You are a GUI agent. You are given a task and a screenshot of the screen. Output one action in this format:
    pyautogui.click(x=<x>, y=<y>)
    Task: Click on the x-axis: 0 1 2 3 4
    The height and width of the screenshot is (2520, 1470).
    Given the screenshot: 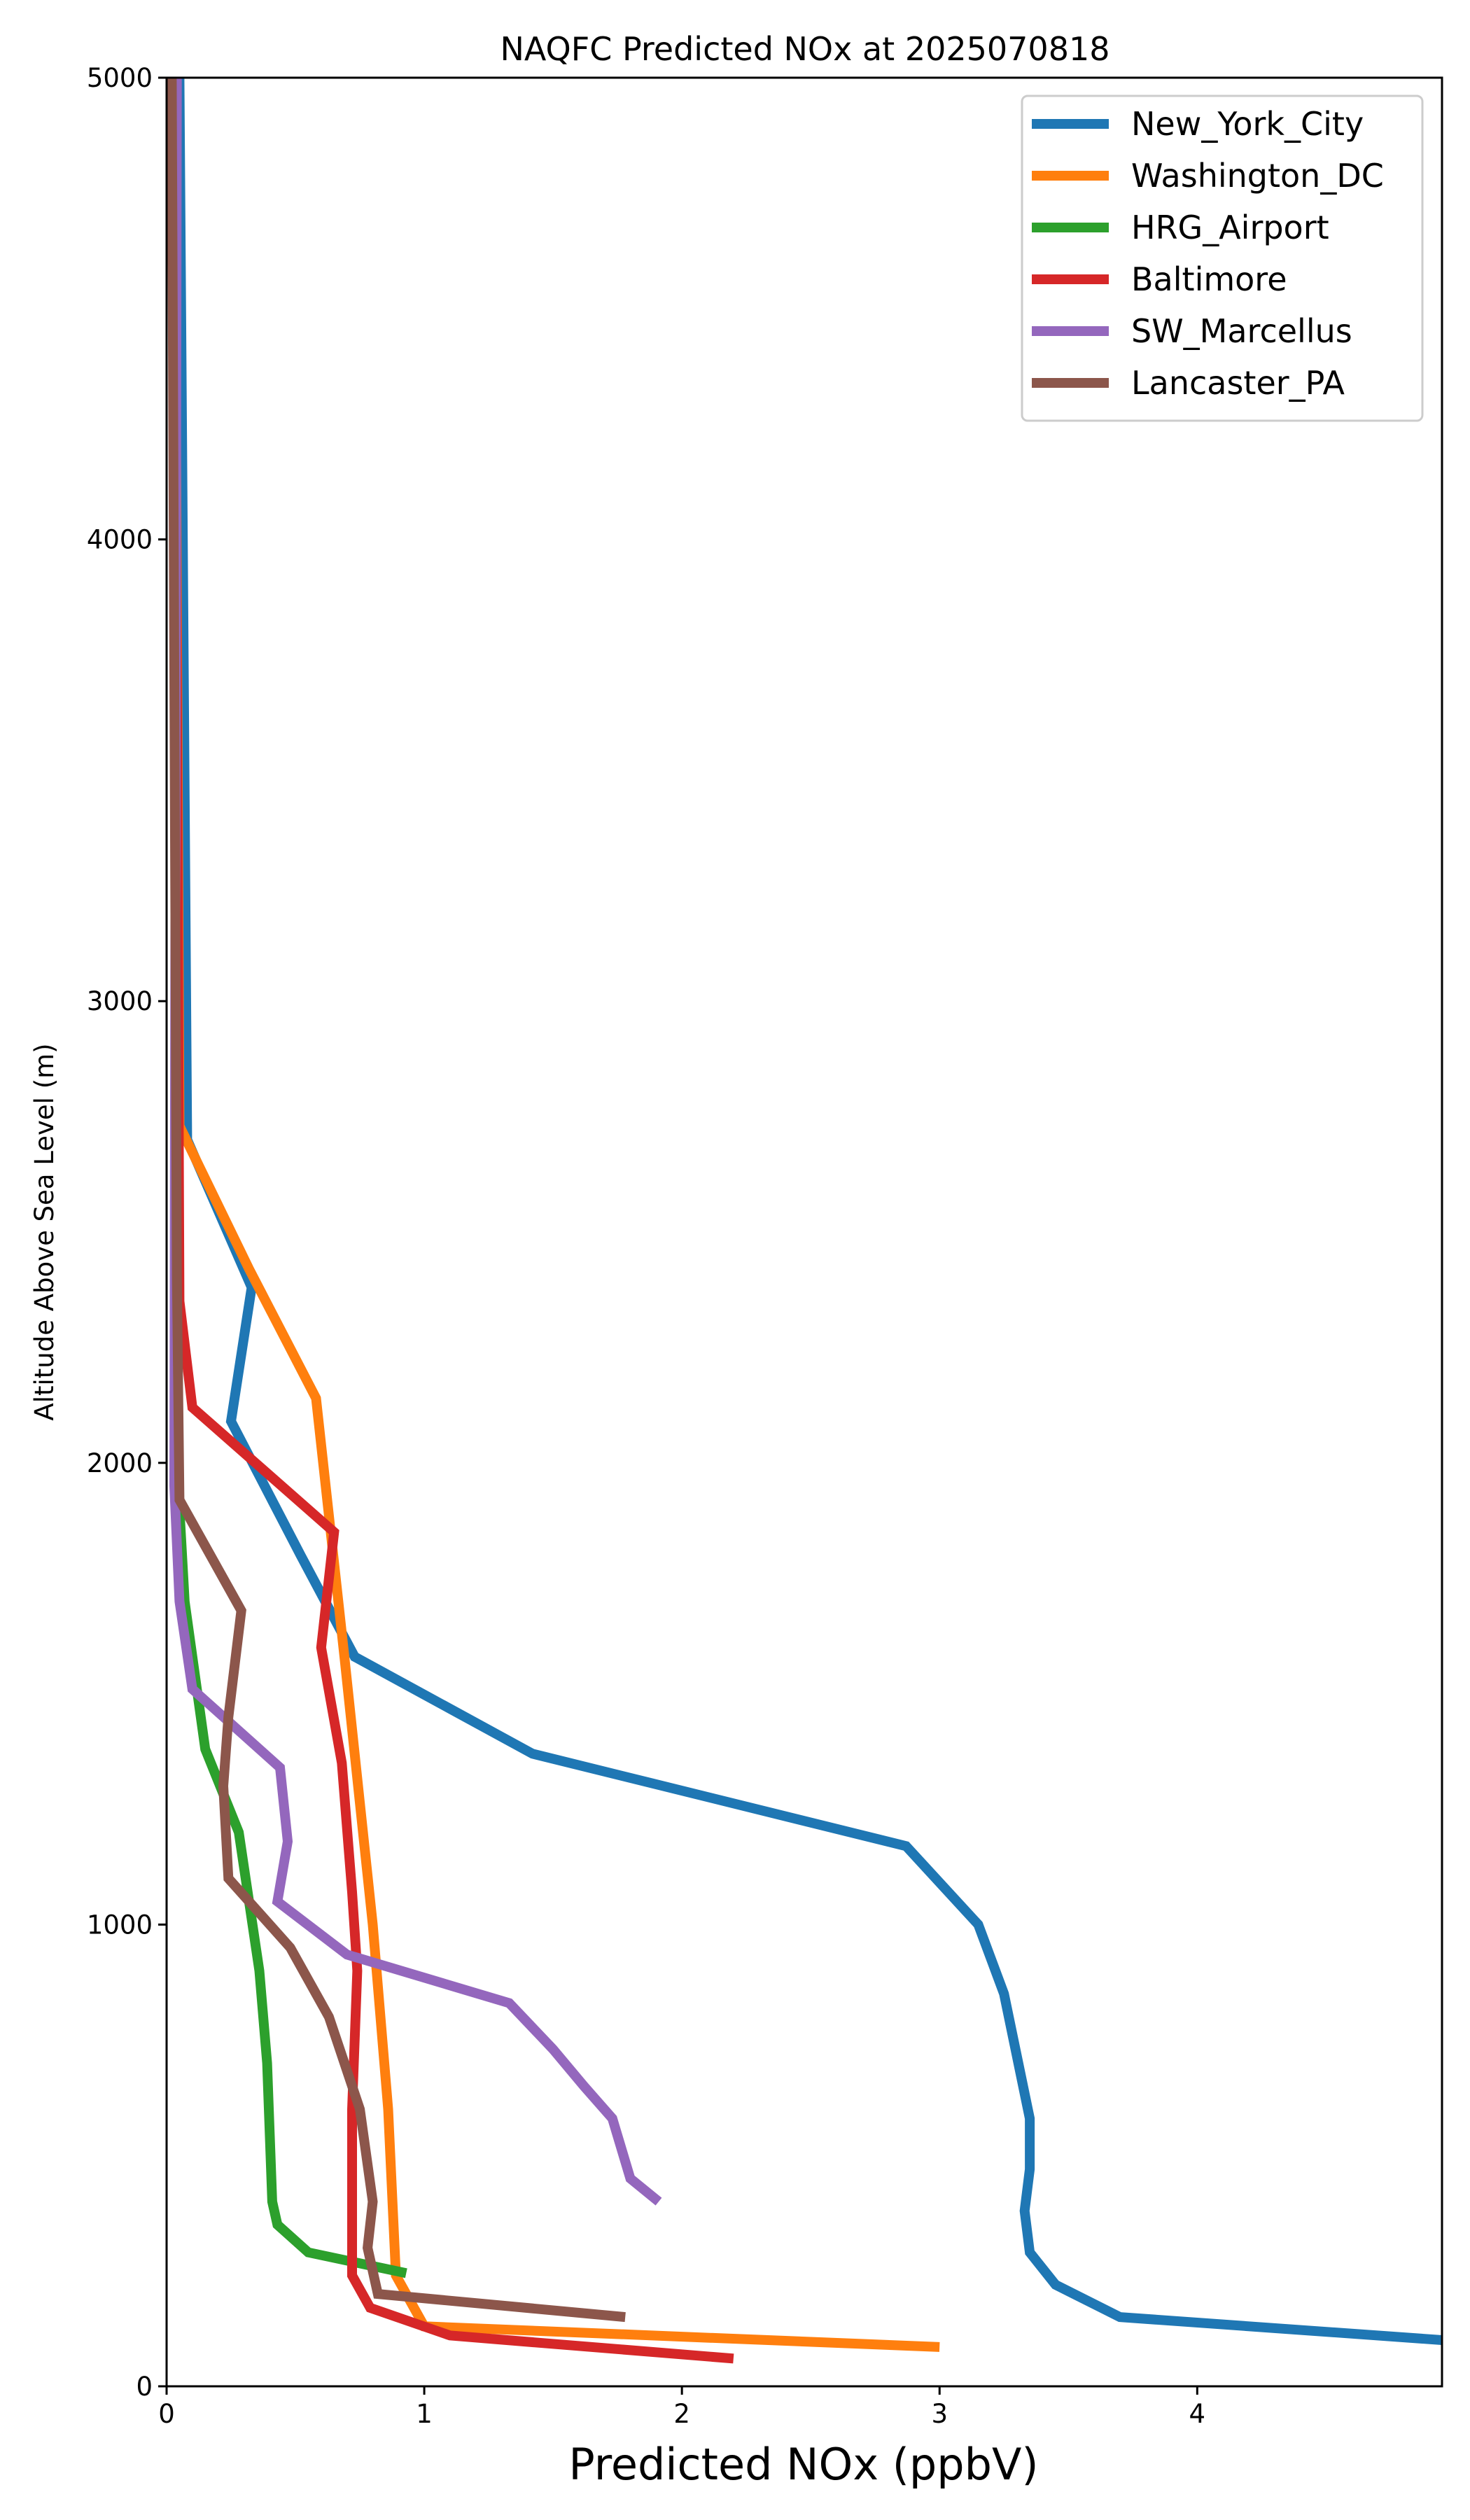 What is the action you would take?
    pyautogui.click(x=681, y=2407)
    